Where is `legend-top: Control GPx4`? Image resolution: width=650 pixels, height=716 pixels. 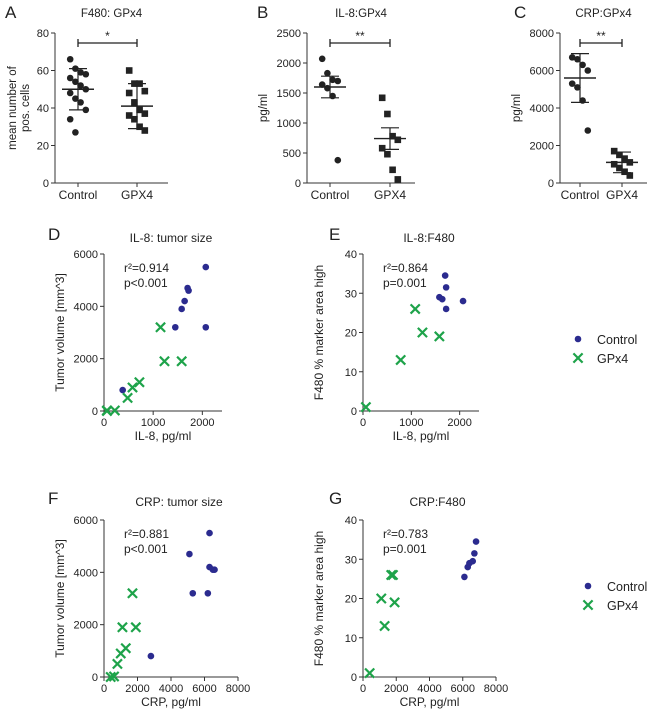
legend-top: Control GPx4 is located at coordinates (604, 349).